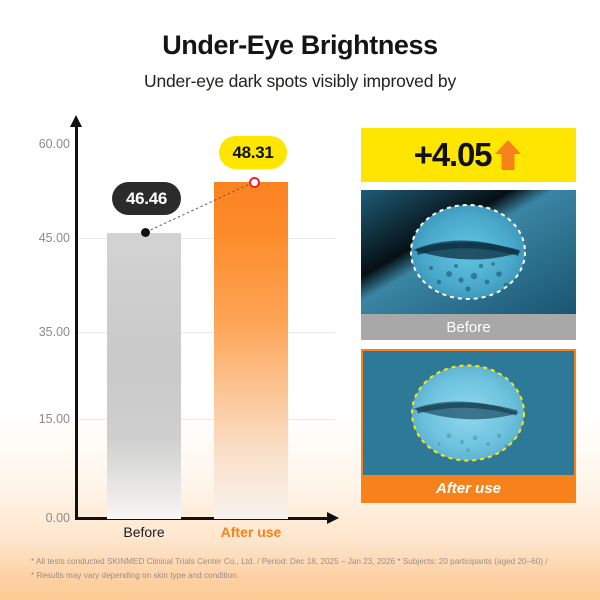 The height and width of the screenshot is (600, 600). I want to click on bar-after, so click(251, 350).